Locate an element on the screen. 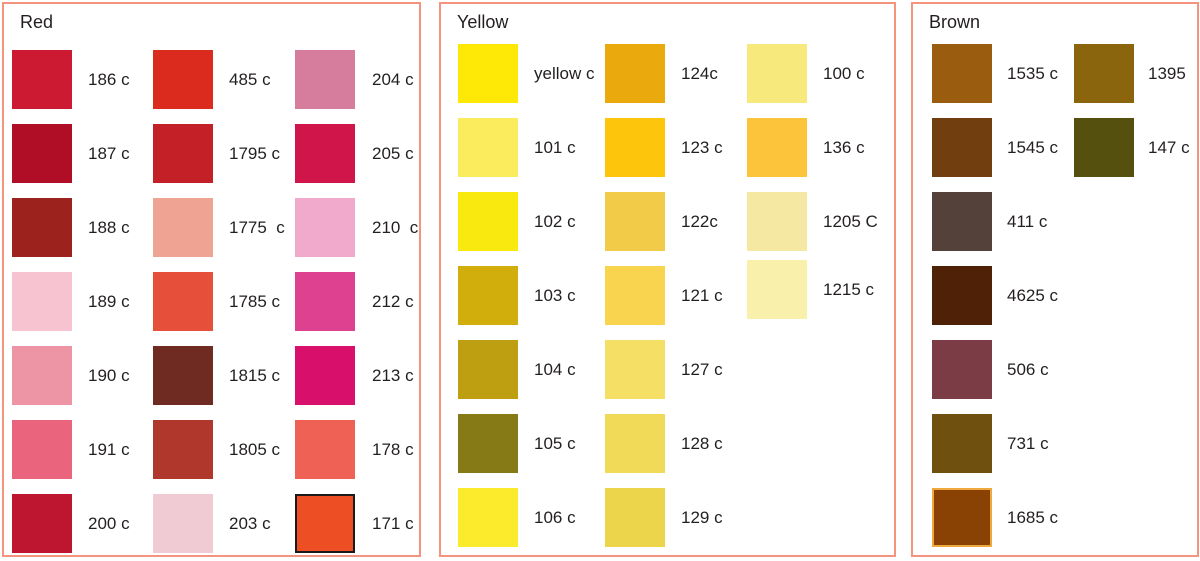 The width and height of the screenshot is (1200, 561). swatch-label: 1215 c is located at coordinates (849, 289).